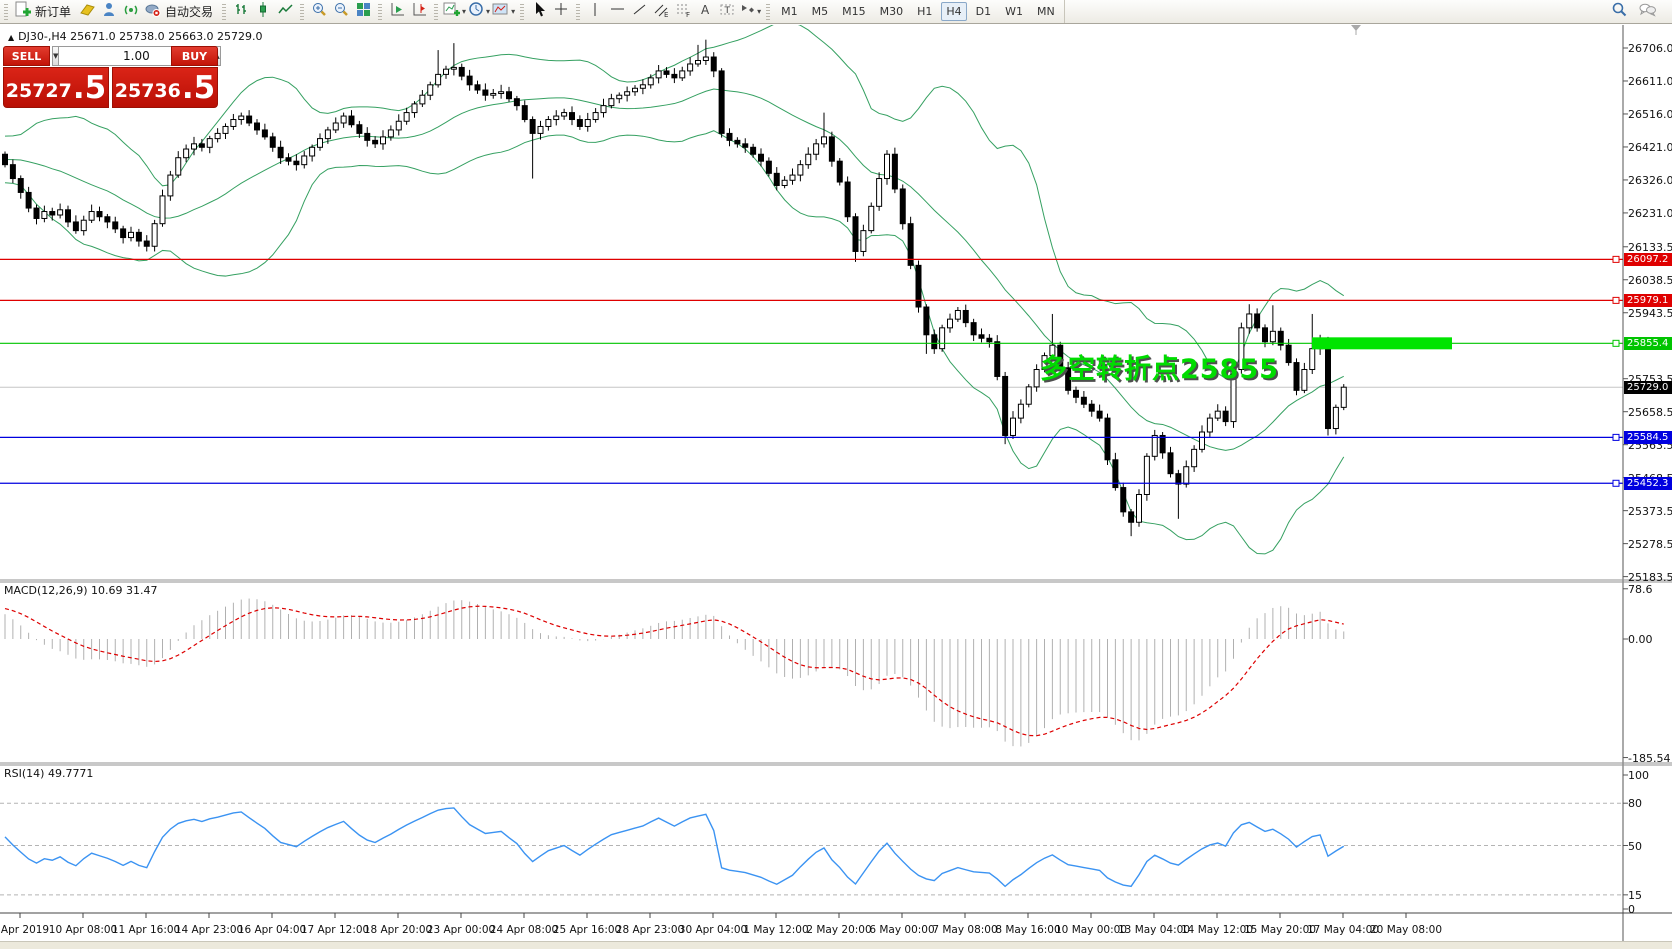  I want to click on chat-button, so click(1648, 12).